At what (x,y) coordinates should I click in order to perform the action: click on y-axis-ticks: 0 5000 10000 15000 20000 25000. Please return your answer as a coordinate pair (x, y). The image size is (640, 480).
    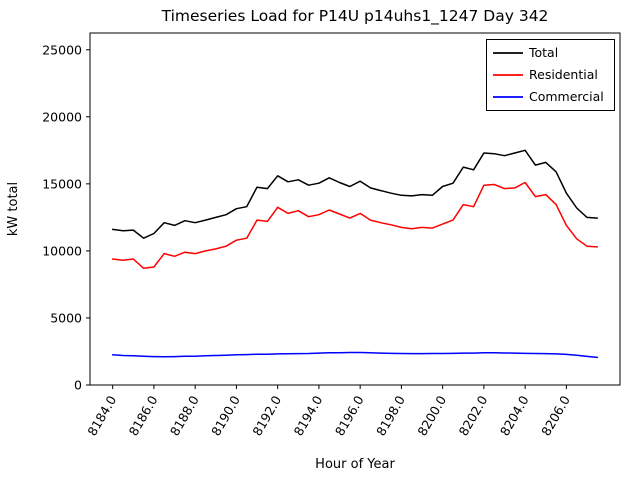
    Looking at the image, I should click on (66, 217).